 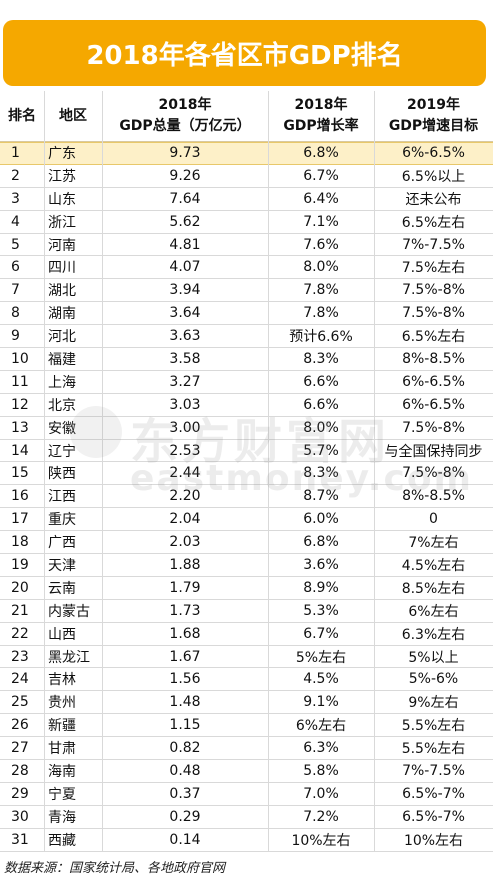 What do you see at coordinates (185, 404) in the screenshot?
I see `gdp-cell: 3.03` at bounding box center [185, 404].